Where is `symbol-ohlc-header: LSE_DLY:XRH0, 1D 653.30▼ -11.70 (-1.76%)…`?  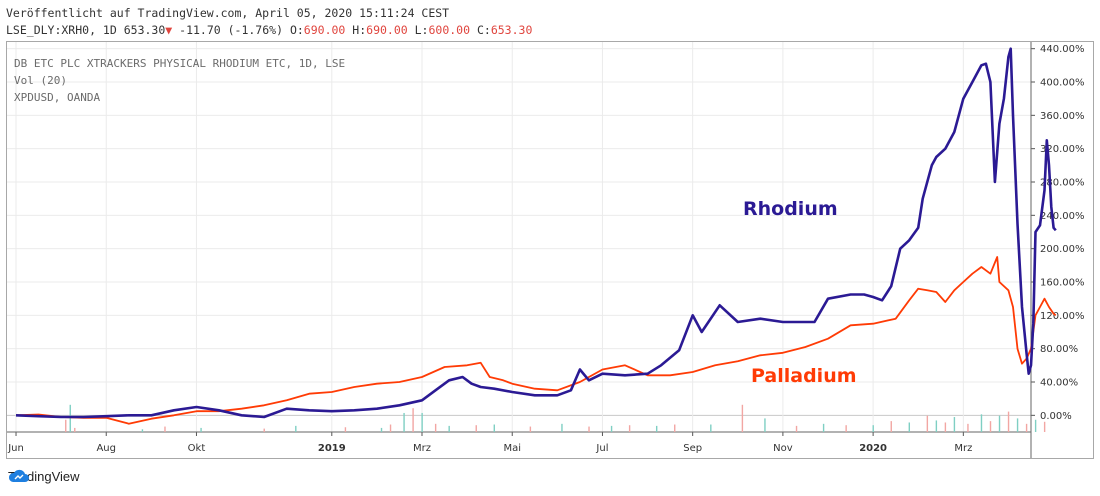 symbol-ohlc-header: LSE_DLY:XRH0, 1D 653.30▼ -11.70 (-1.76%)… is located at coordinates (269, 30).